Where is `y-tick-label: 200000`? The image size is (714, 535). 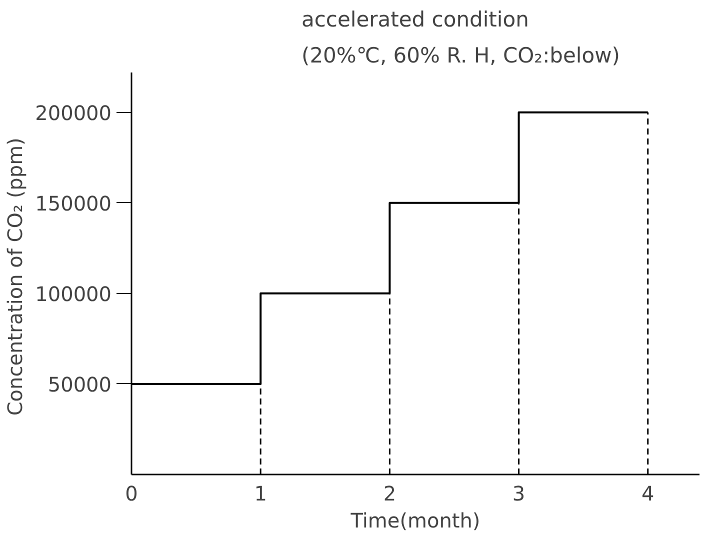 y-tick-label: 200000 is located at coordinates (73, 112).